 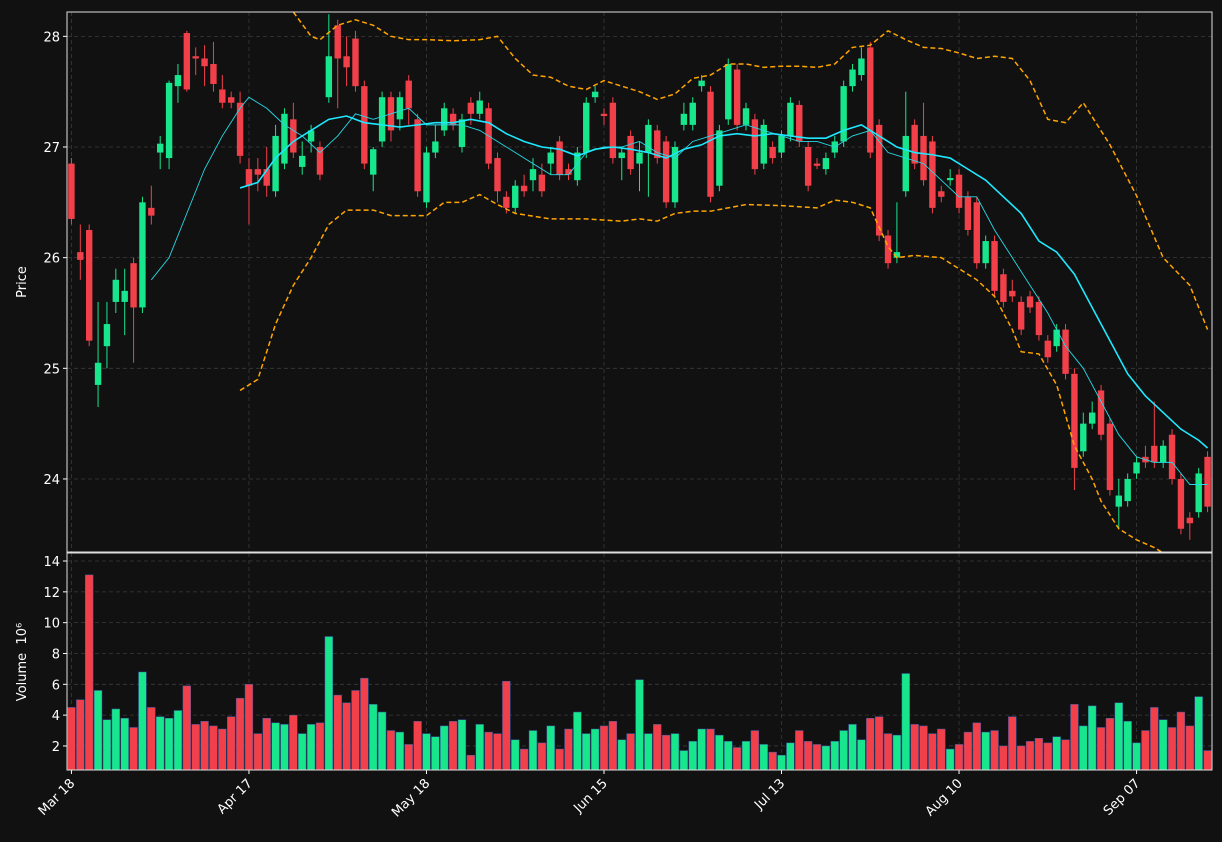 I want to click on y-tick-label: 25, so click(x=51, y=369).